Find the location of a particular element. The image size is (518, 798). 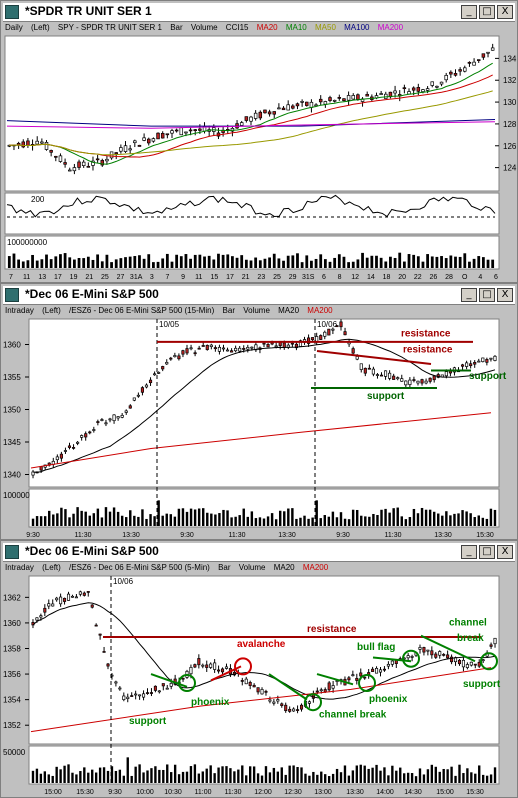

date-tick-label: 7 is located at coordinates (167, 277).